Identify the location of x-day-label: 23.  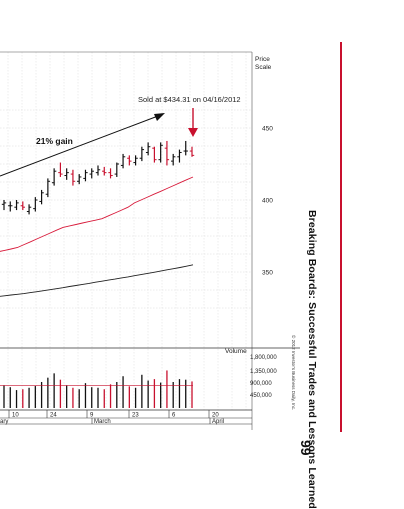
(135, 416).